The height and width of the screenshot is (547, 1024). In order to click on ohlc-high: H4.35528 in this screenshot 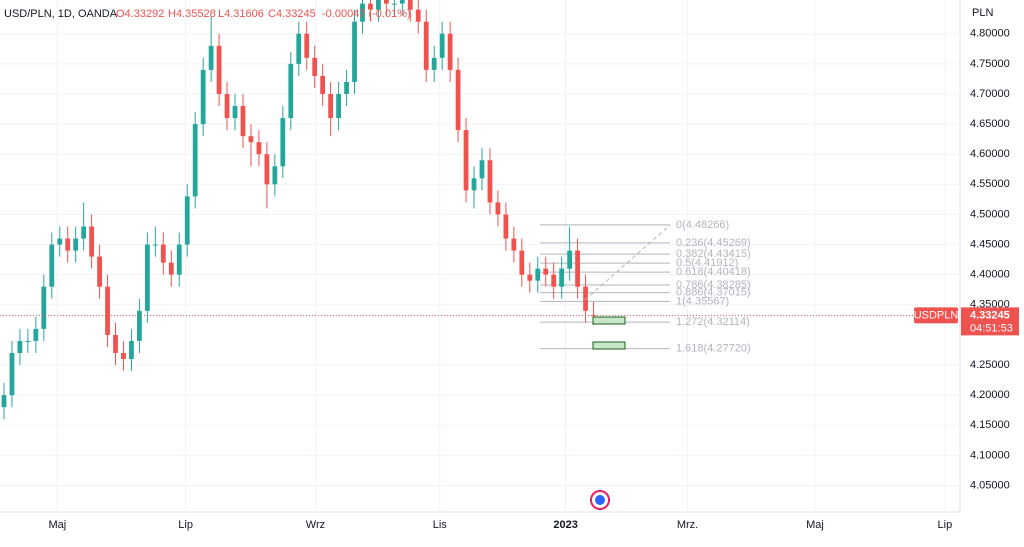, I will do `click(192, 14)`.